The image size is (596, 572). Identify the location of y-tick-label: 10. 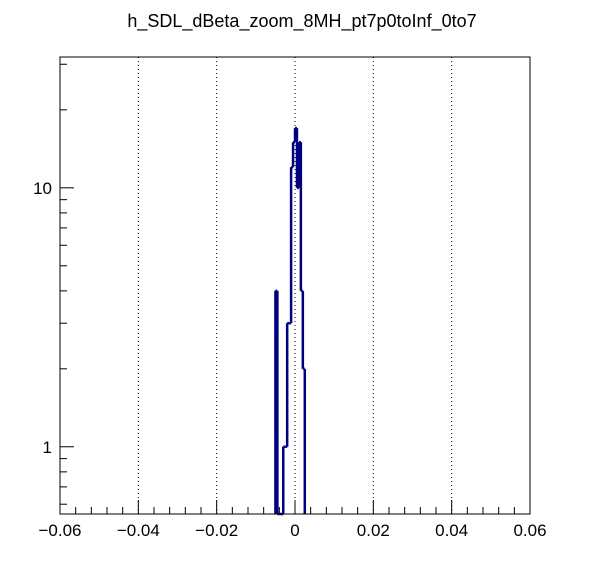
(42, 188).